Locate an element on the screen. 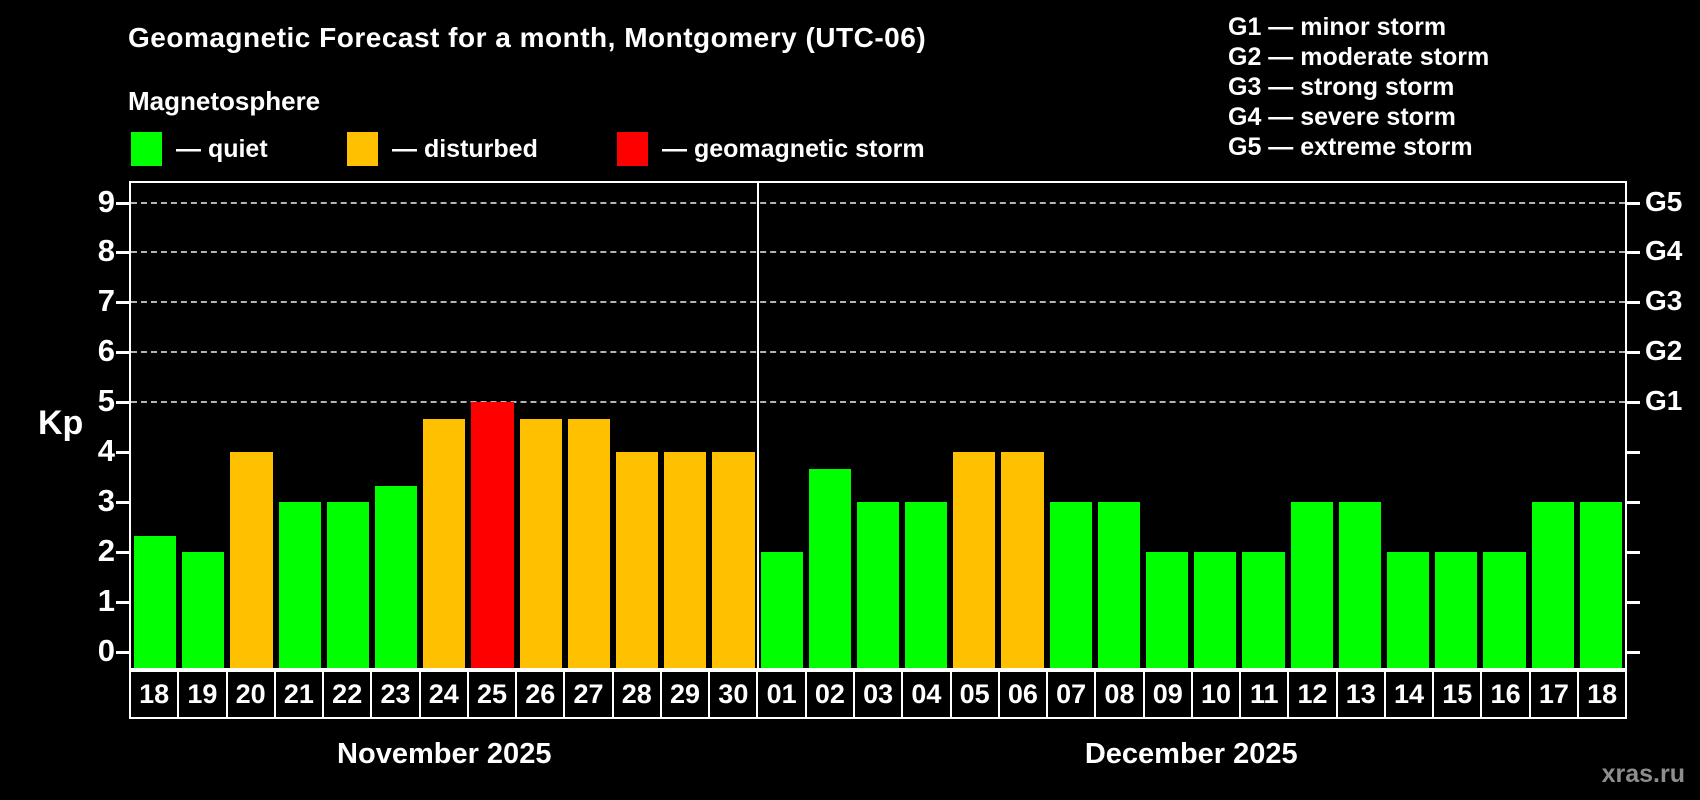 Image resolution: width=1700 pixels, height=800 pixels. day-label-22: 22 is located at coordinates (348, 694).